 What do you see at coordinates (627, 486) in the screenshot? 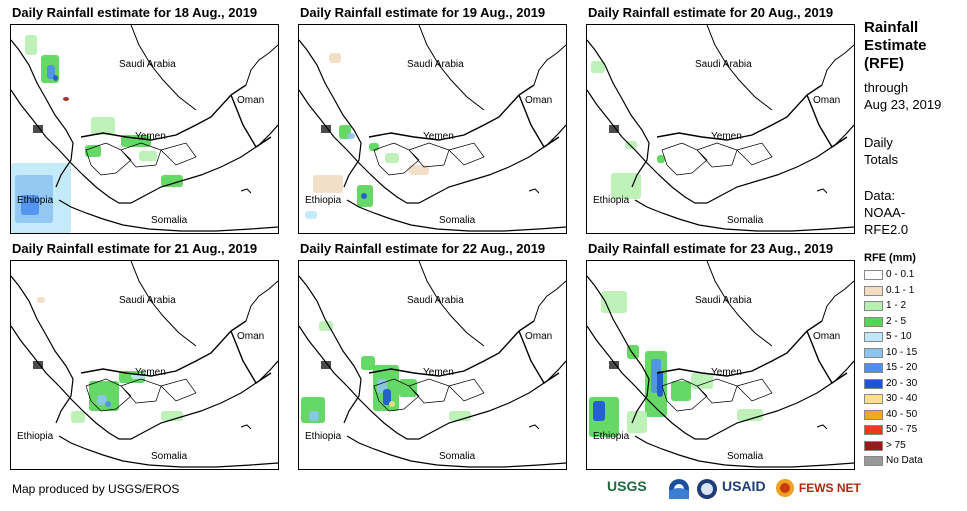
I see `usgs-logo-text: USGS` at bounding box center [627, 486].